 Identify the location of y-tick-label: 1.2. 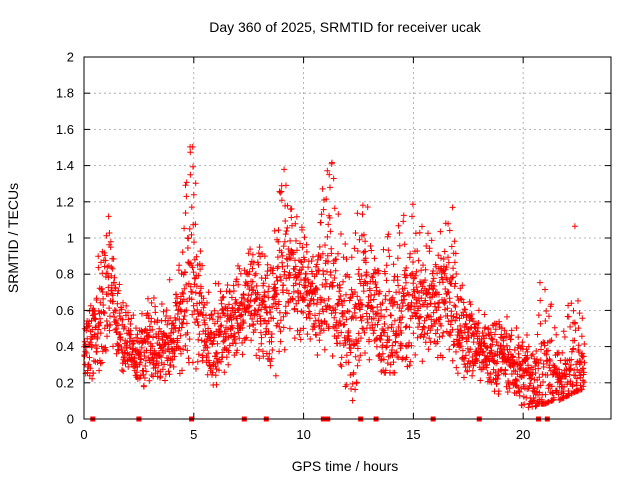
(65, 201).